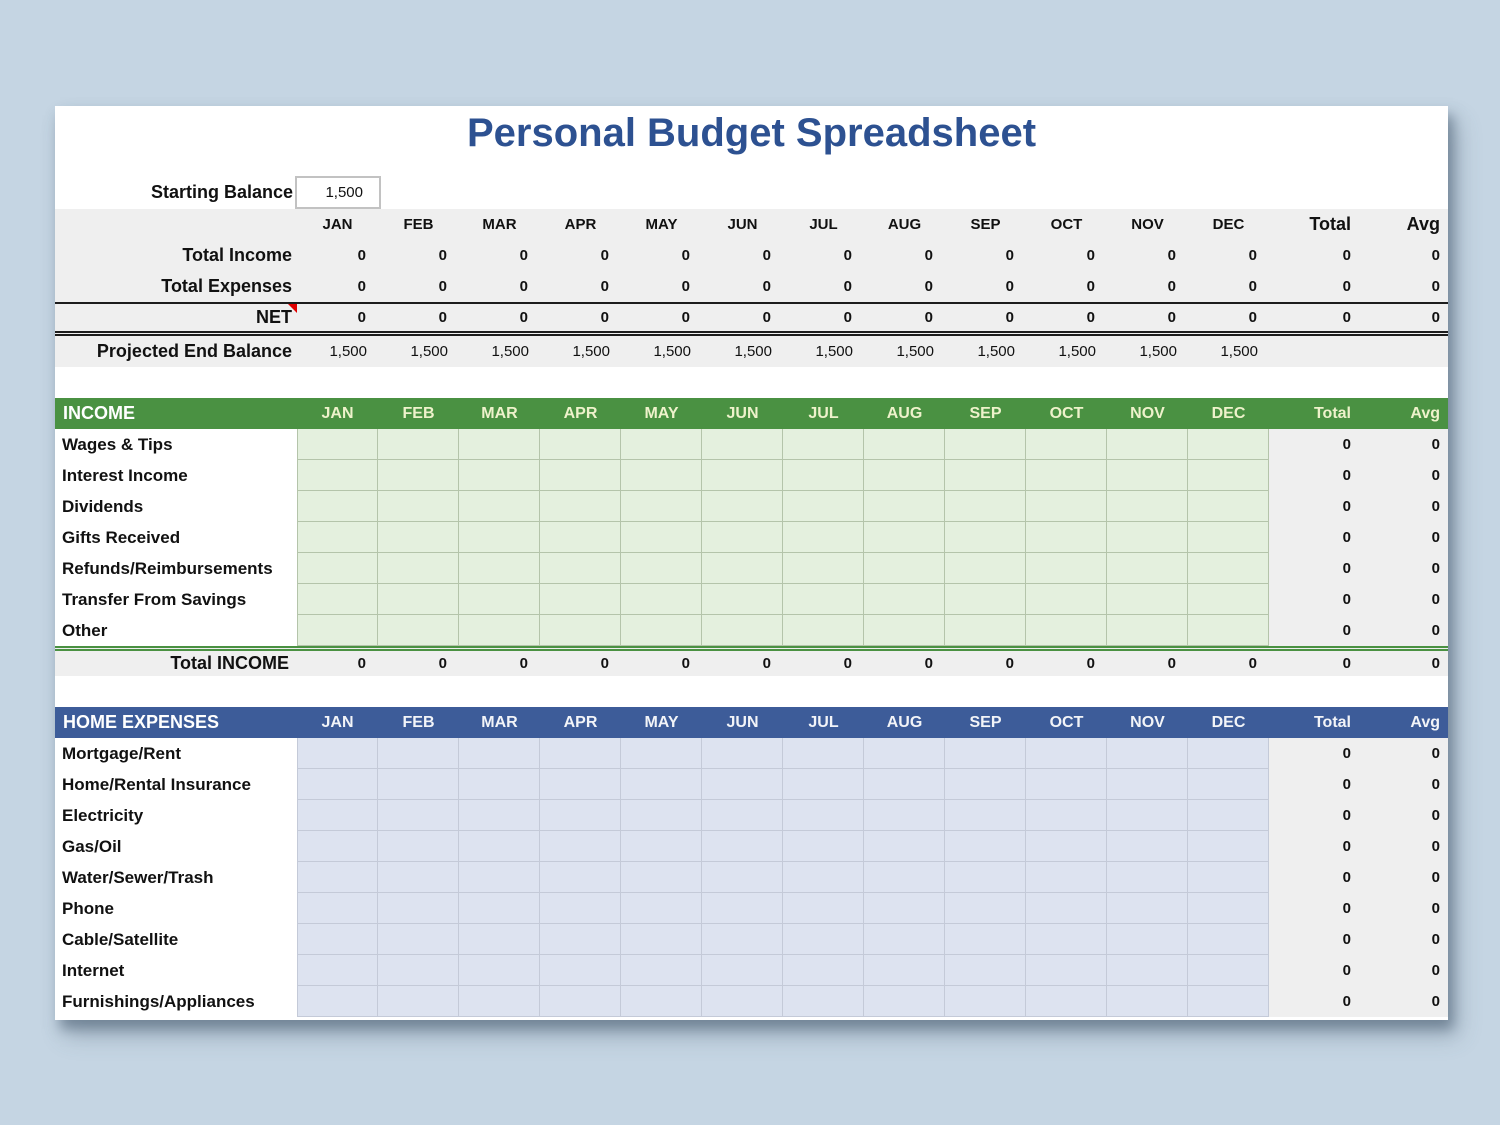  What do you see at coordinates (742, 599) in the screenshot?
I see `cell-transfer-from-savings-jun` at bounding box center [742, 599].